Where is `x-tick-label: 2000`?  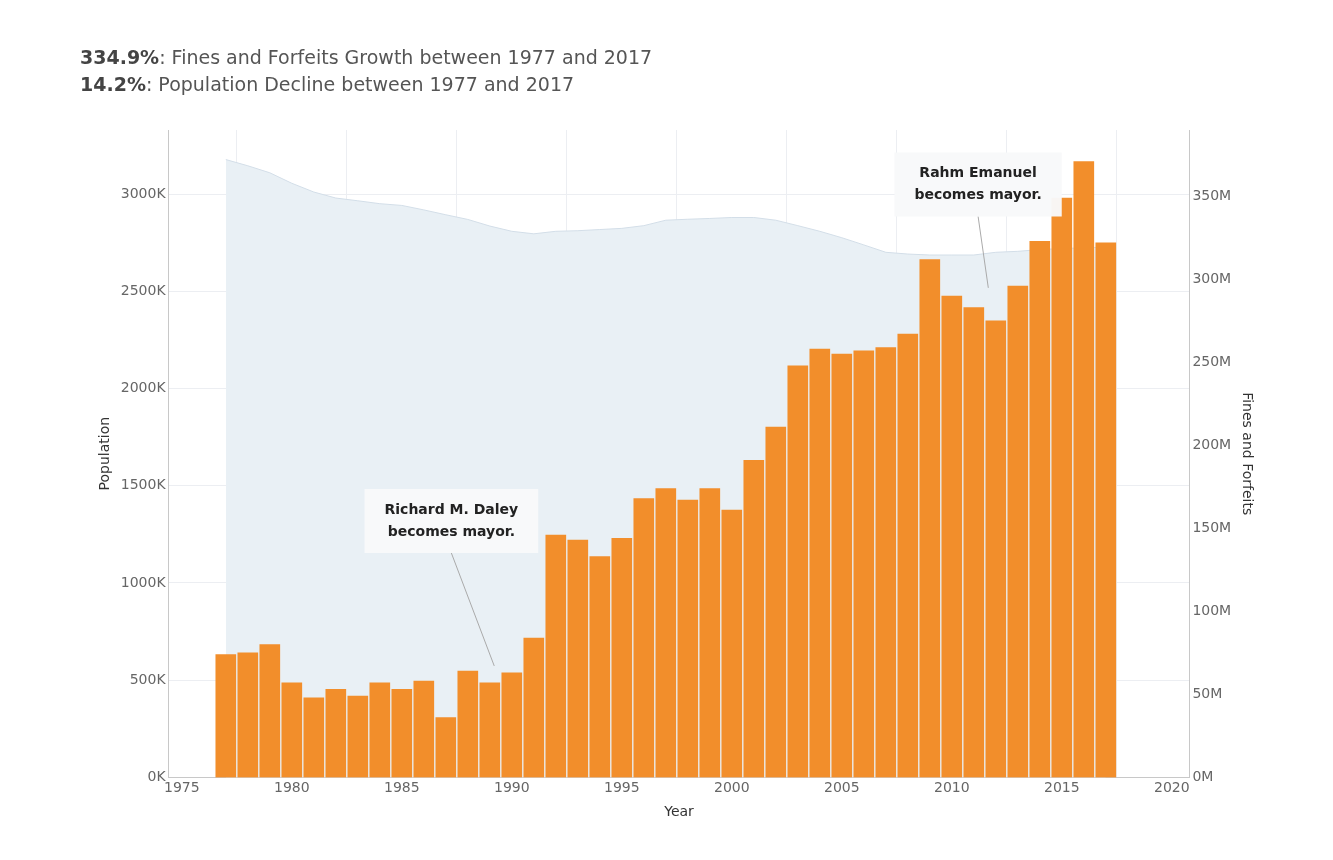
x-tick-label: 2000 is located at coordinates (731, 787).